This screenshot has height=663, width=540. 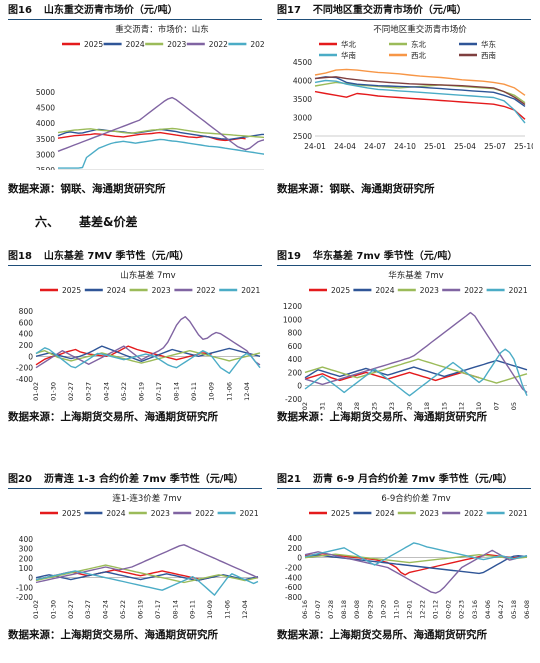 I want to click on x-tick-label: 01-30, so click(x=54, y=391).